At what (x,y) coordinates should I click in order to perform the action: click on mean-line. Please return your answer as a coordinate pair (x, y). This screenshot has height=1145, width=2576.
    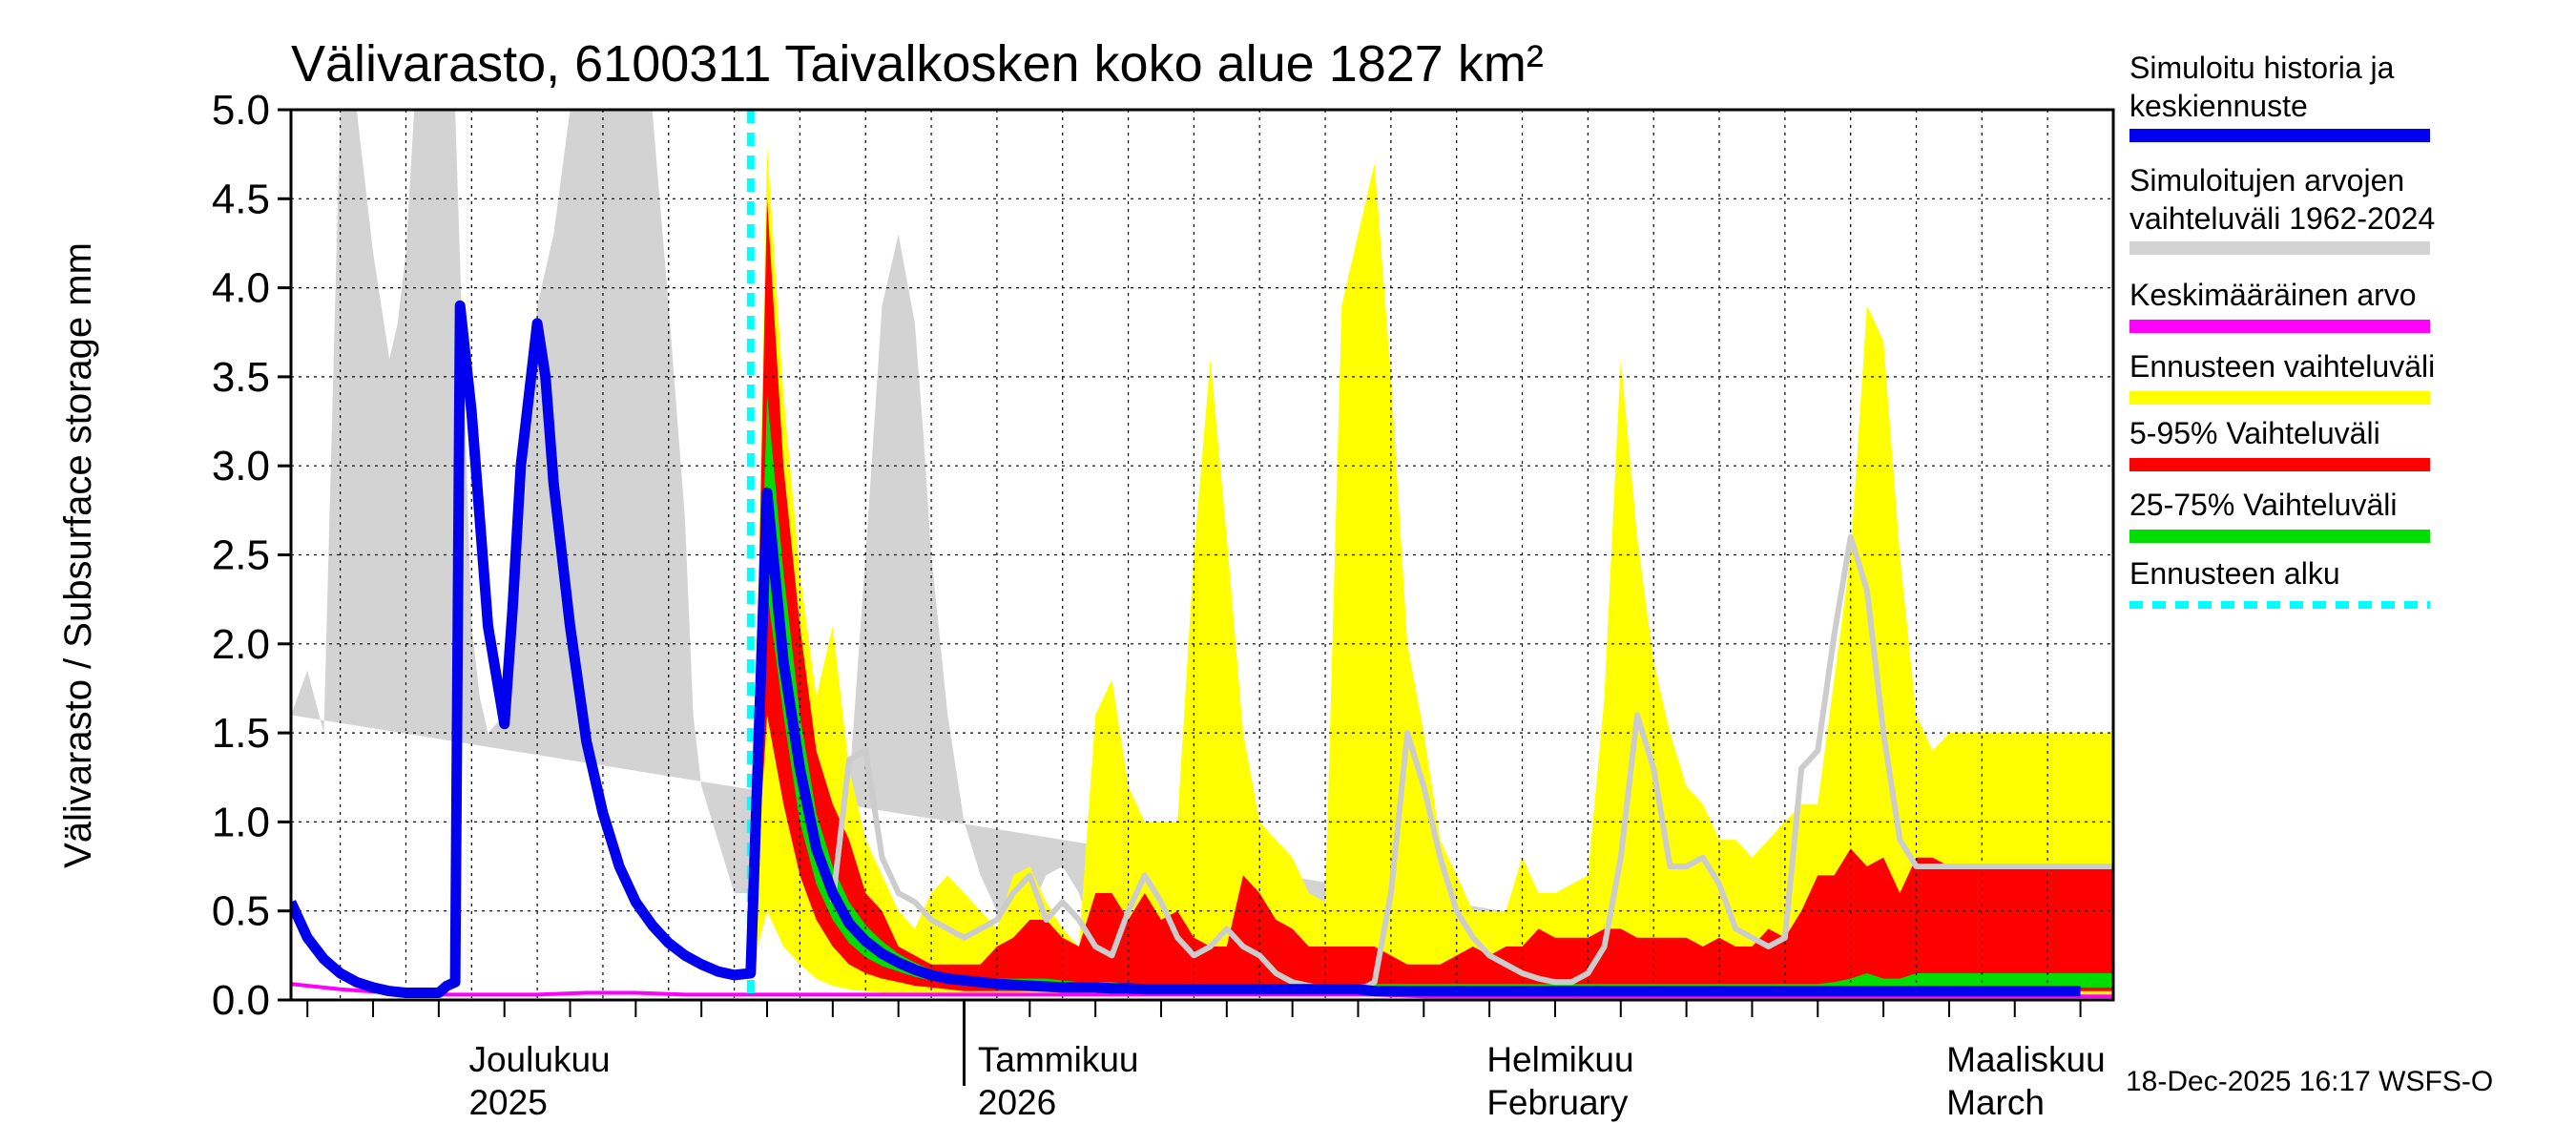
    Looking at the image, I should click on (1202, 991).